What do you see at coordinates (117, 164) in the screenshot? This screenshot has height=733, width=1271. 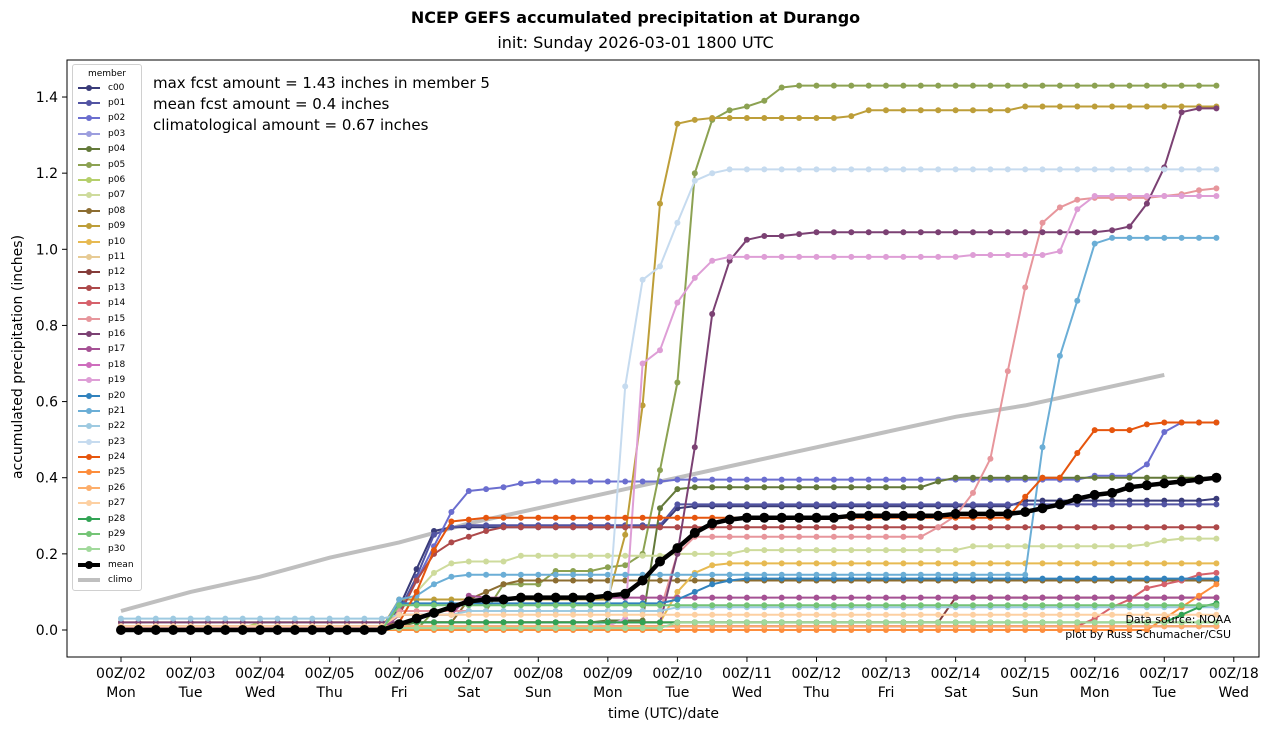 I see `legend-label: p05` at bounding box center [117, 164].